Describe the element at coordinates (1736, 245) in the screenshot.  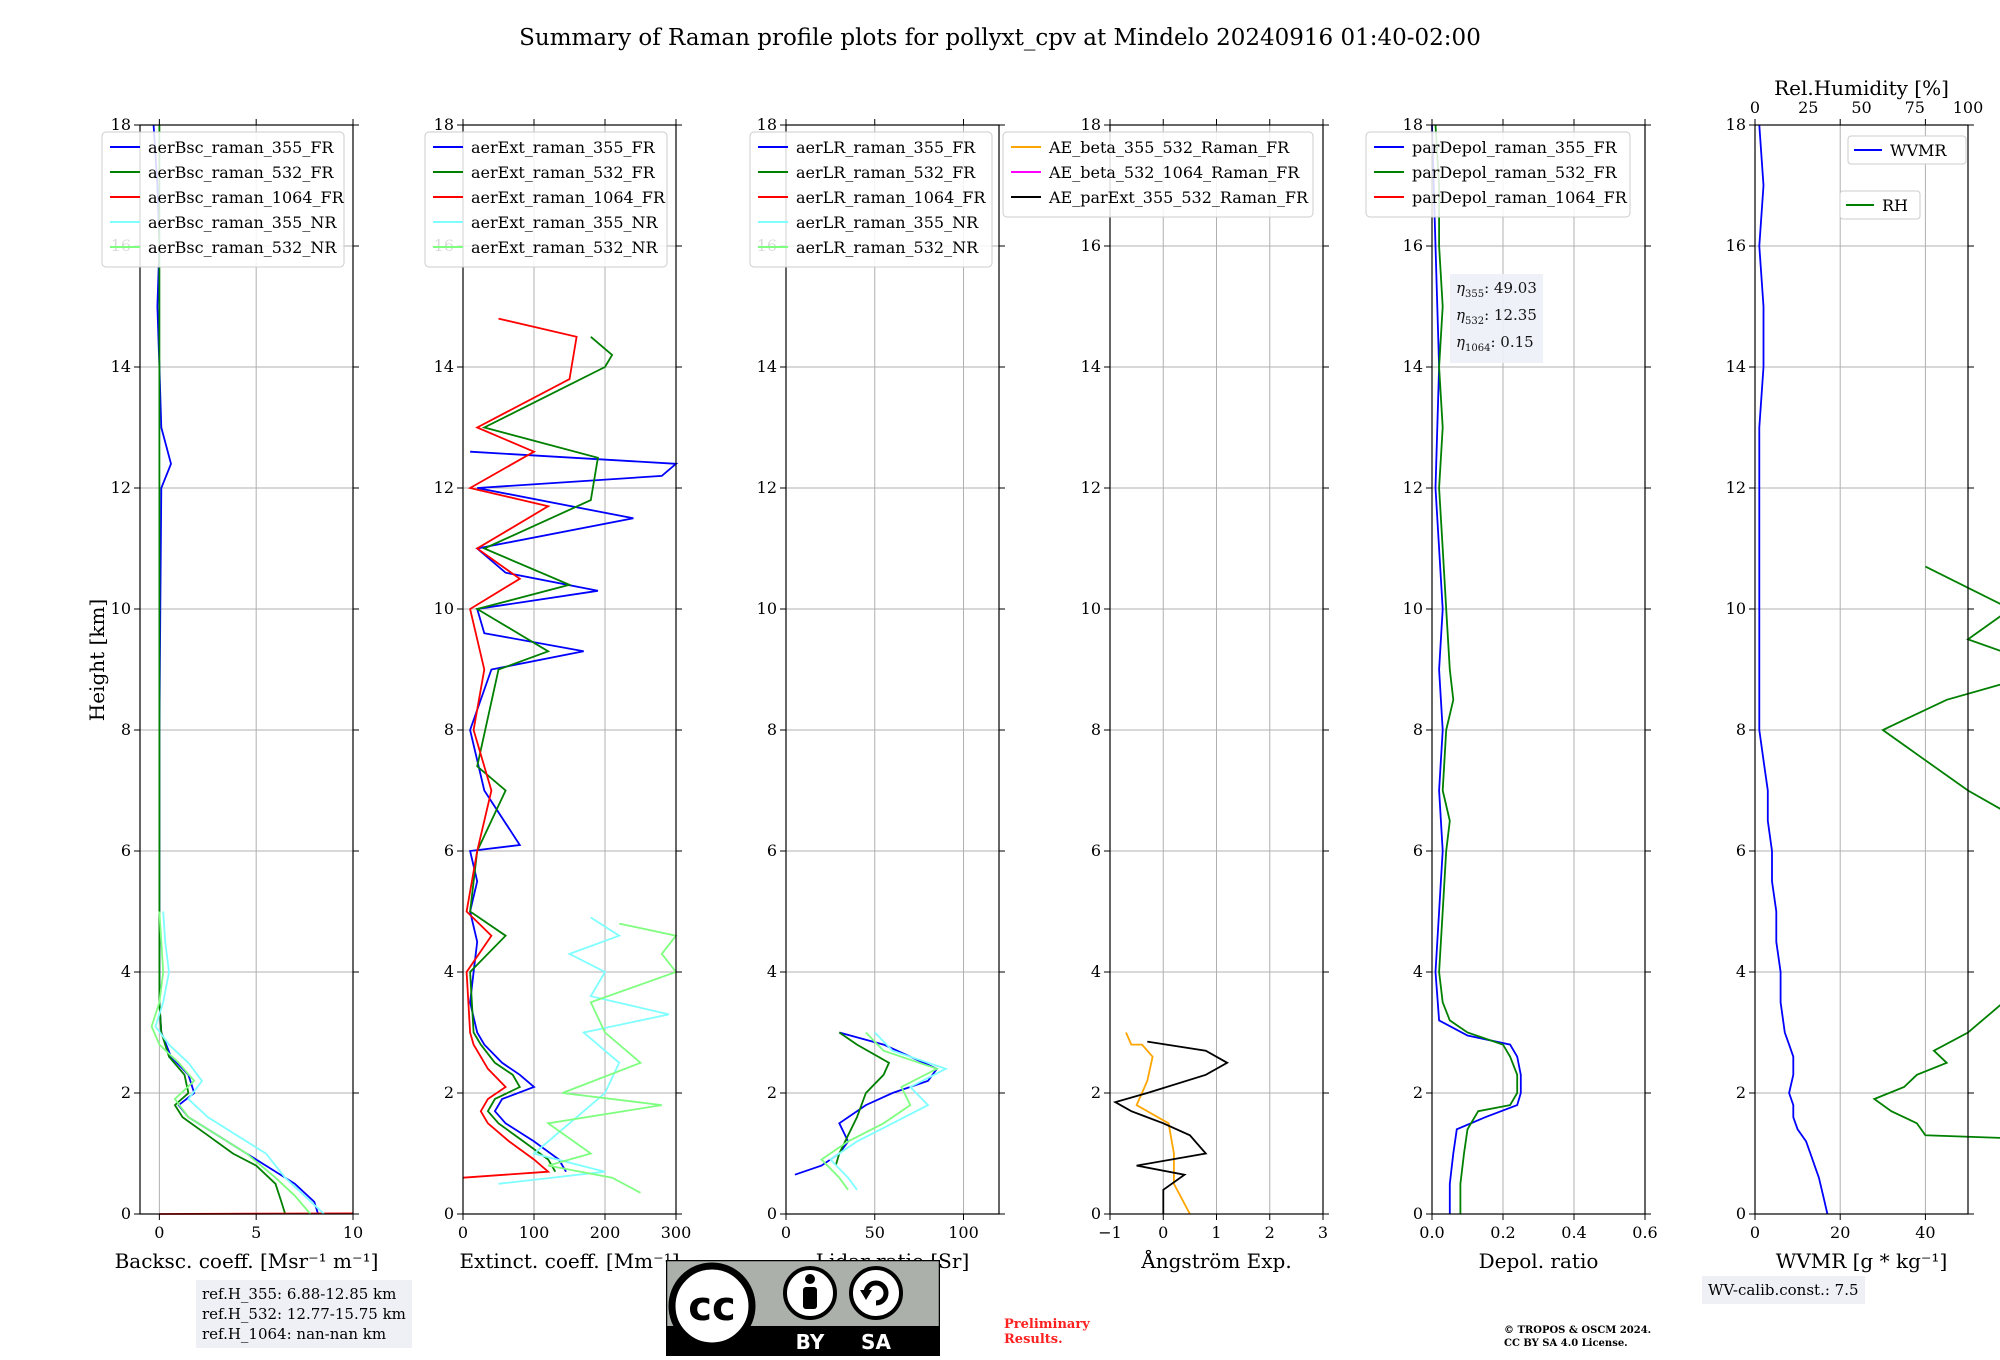
I see `y-tick-label: 16` at that location.